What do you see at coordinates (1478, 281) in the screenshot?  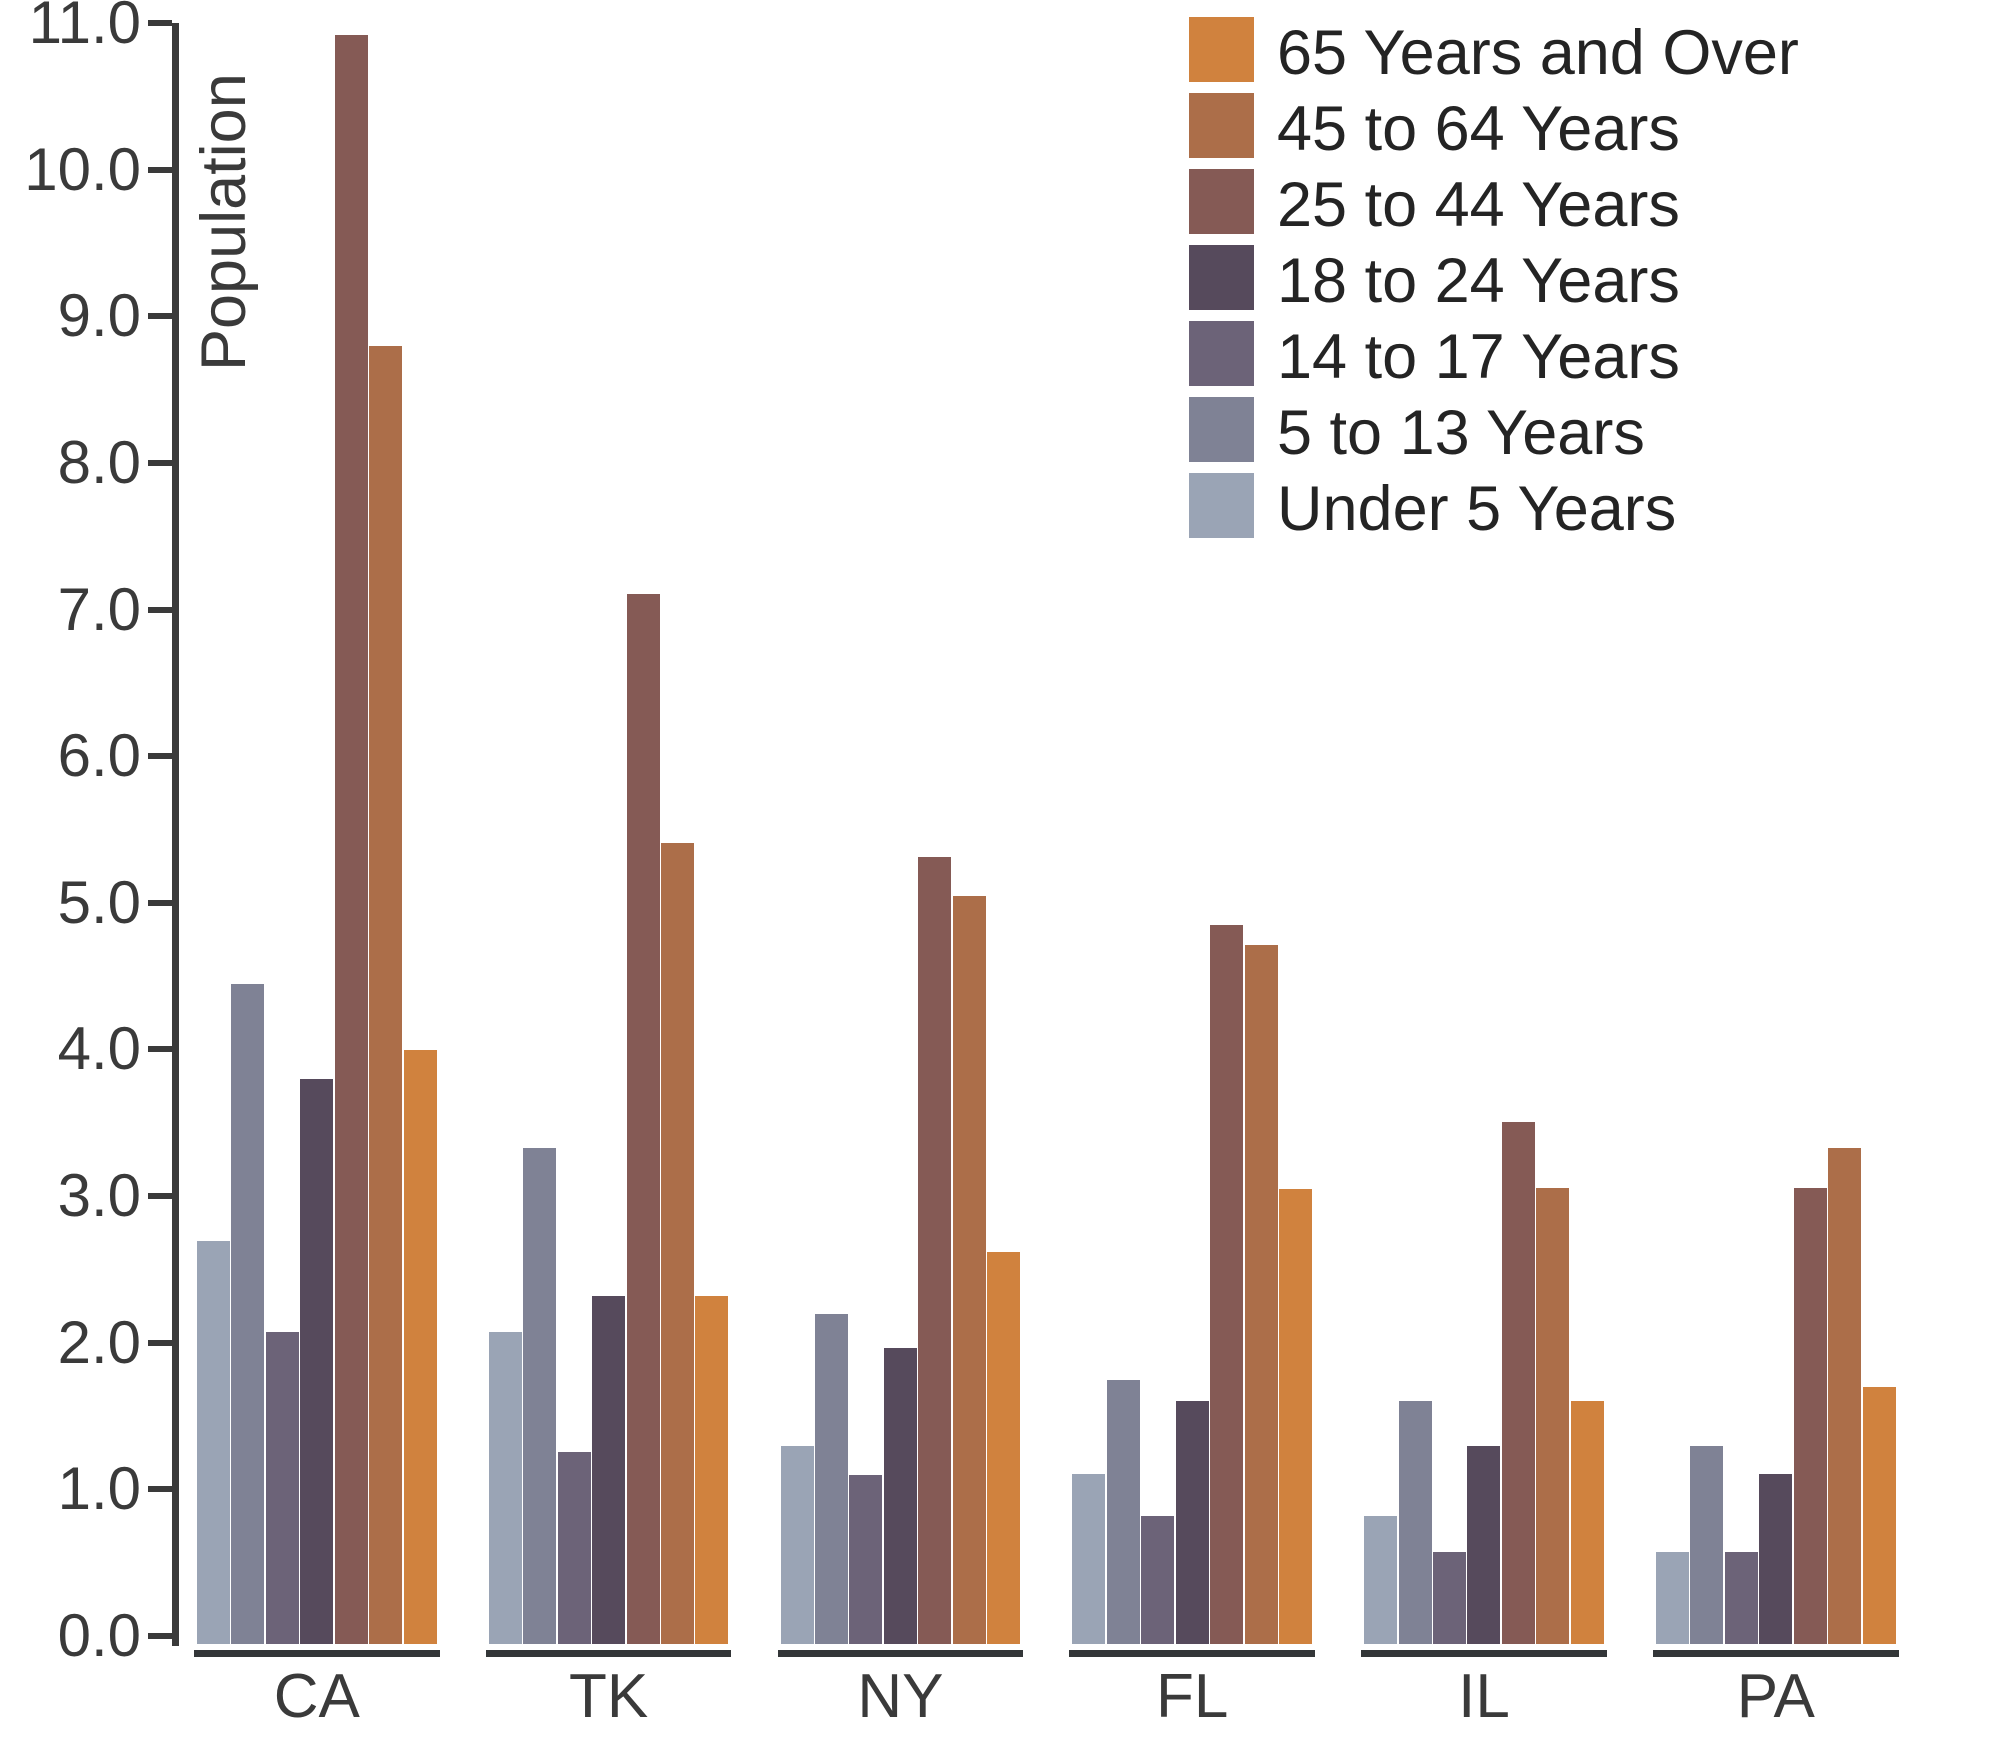 I see `legend-label-18-to-24-years: 18 to 24 Years` at bounding box center [1478, 281].